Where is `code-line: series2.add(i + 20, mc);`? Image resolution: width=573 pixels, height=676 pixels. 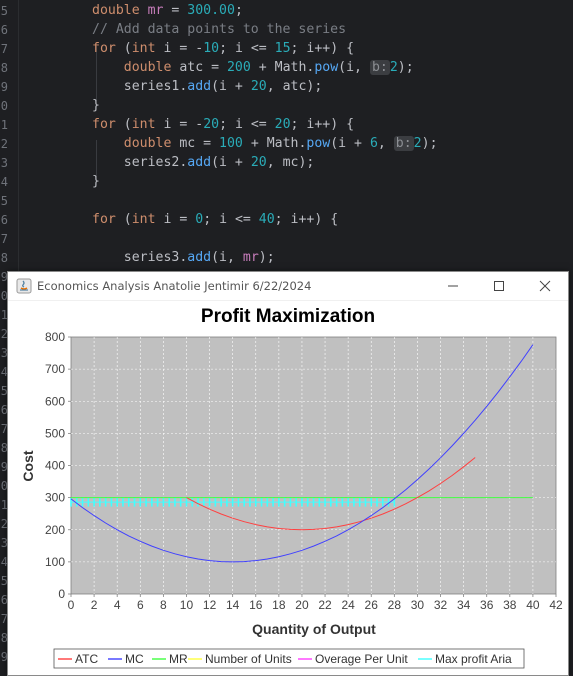
code-line: series2.add(i + 20, mc); is located at coordinates (203, 162).